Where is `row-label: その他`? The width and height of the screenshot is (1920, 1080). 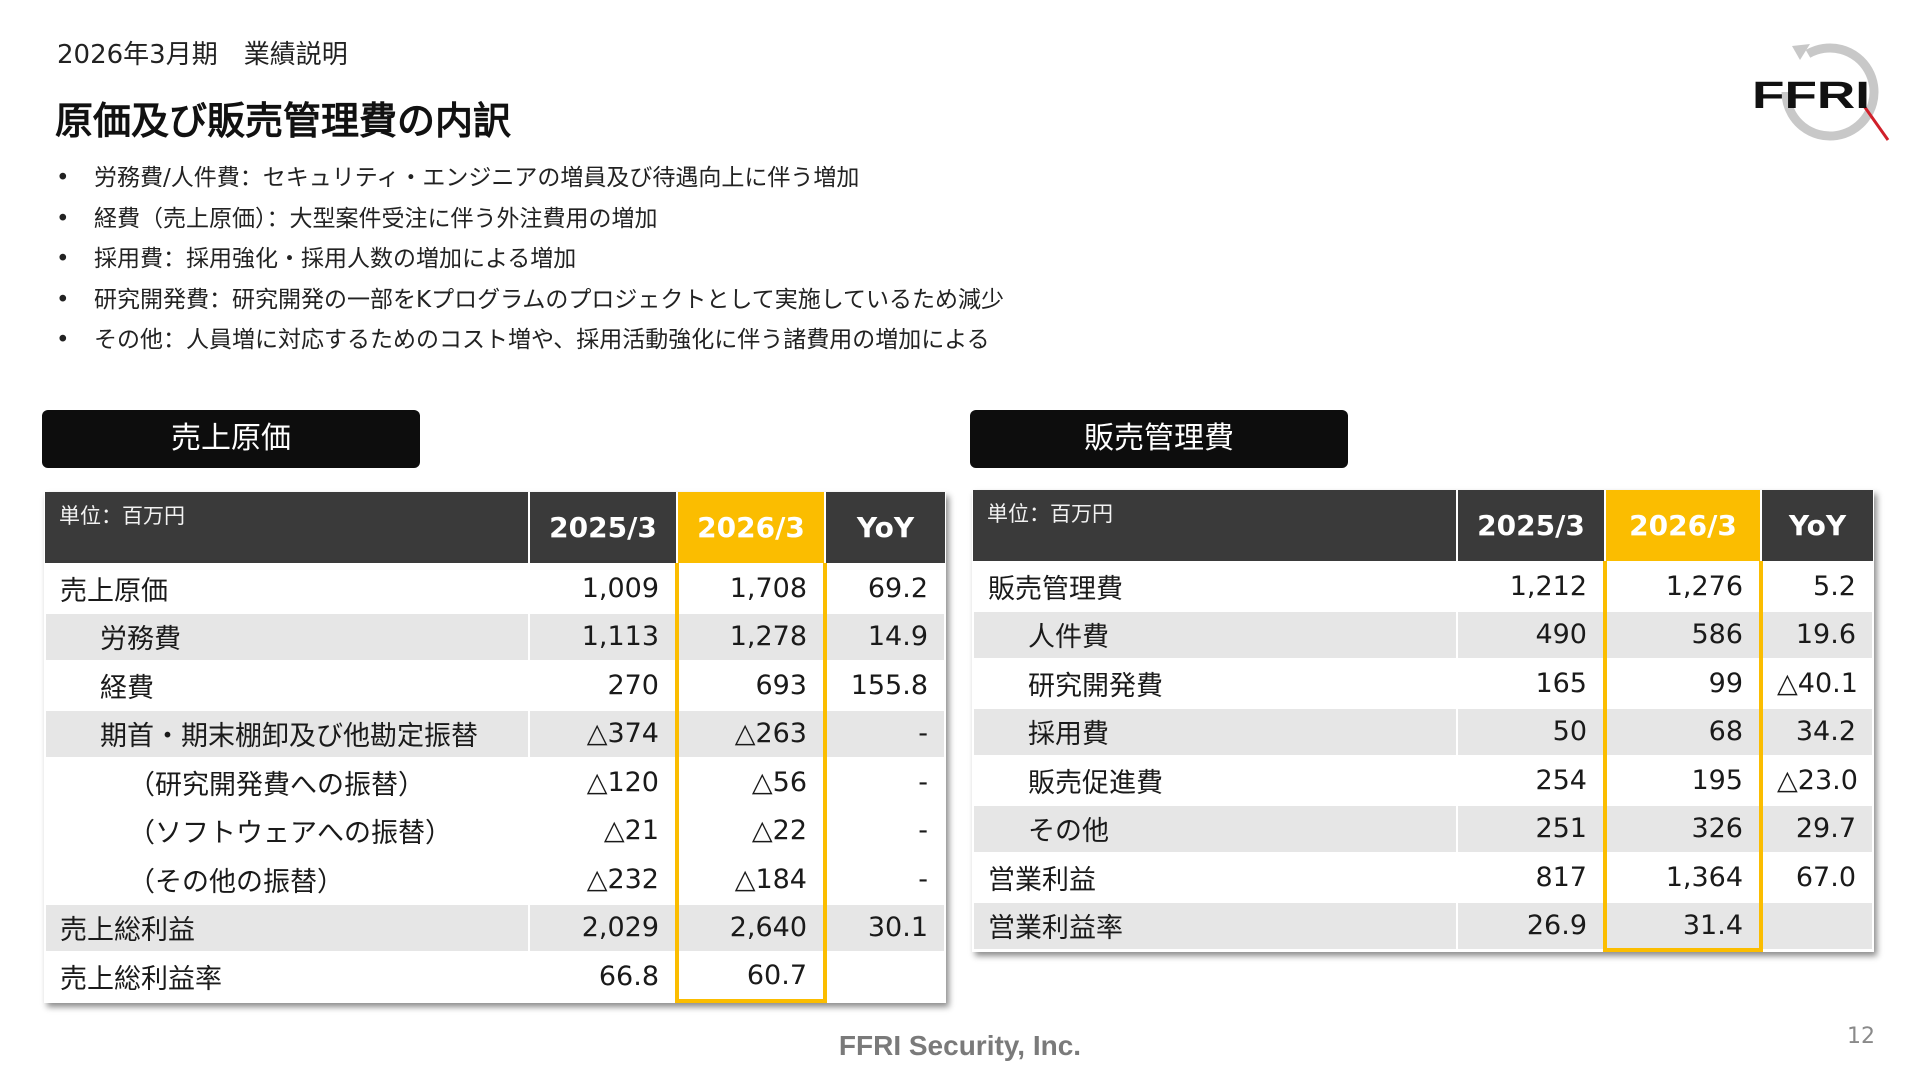 row-label: その他 is located at coordinates (1215, 828).